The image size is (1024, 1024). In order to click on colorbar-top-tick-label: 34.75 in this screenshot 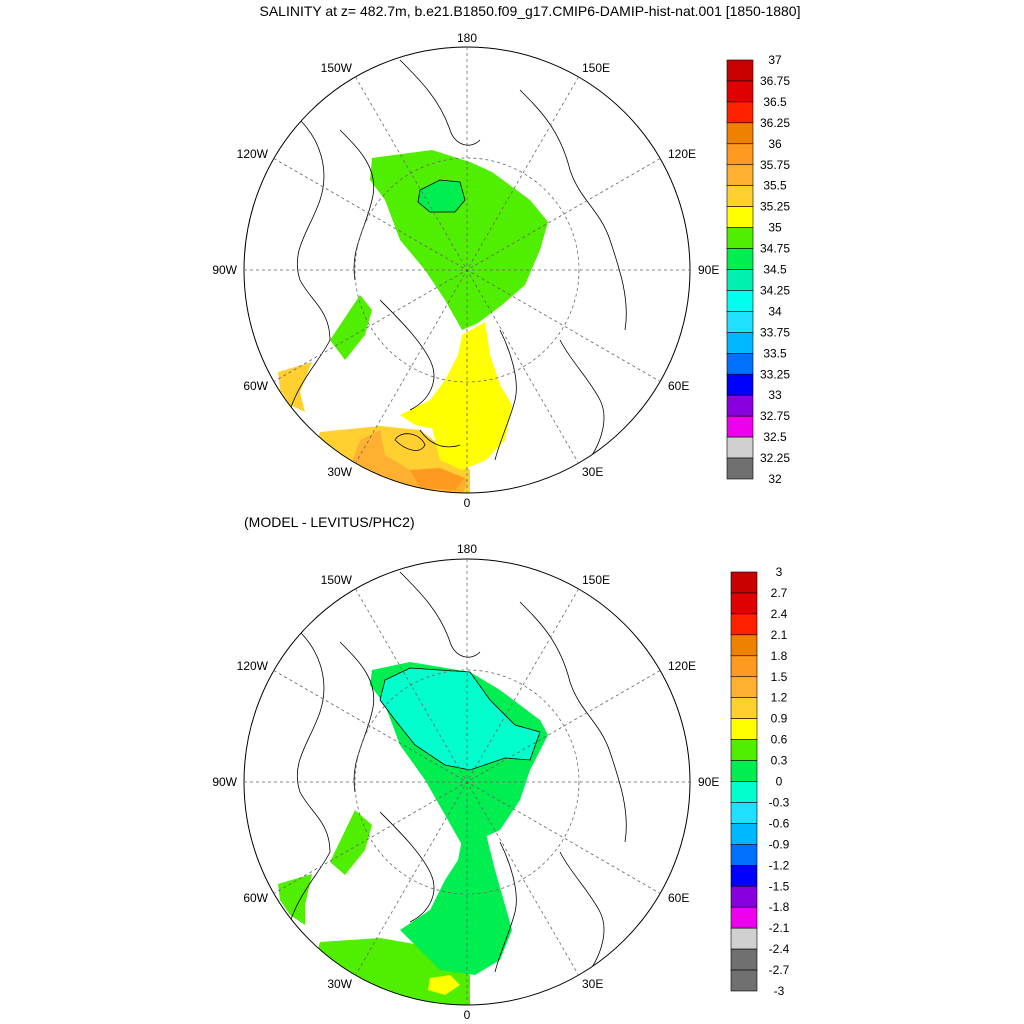, I will do `click(775, 249)`.